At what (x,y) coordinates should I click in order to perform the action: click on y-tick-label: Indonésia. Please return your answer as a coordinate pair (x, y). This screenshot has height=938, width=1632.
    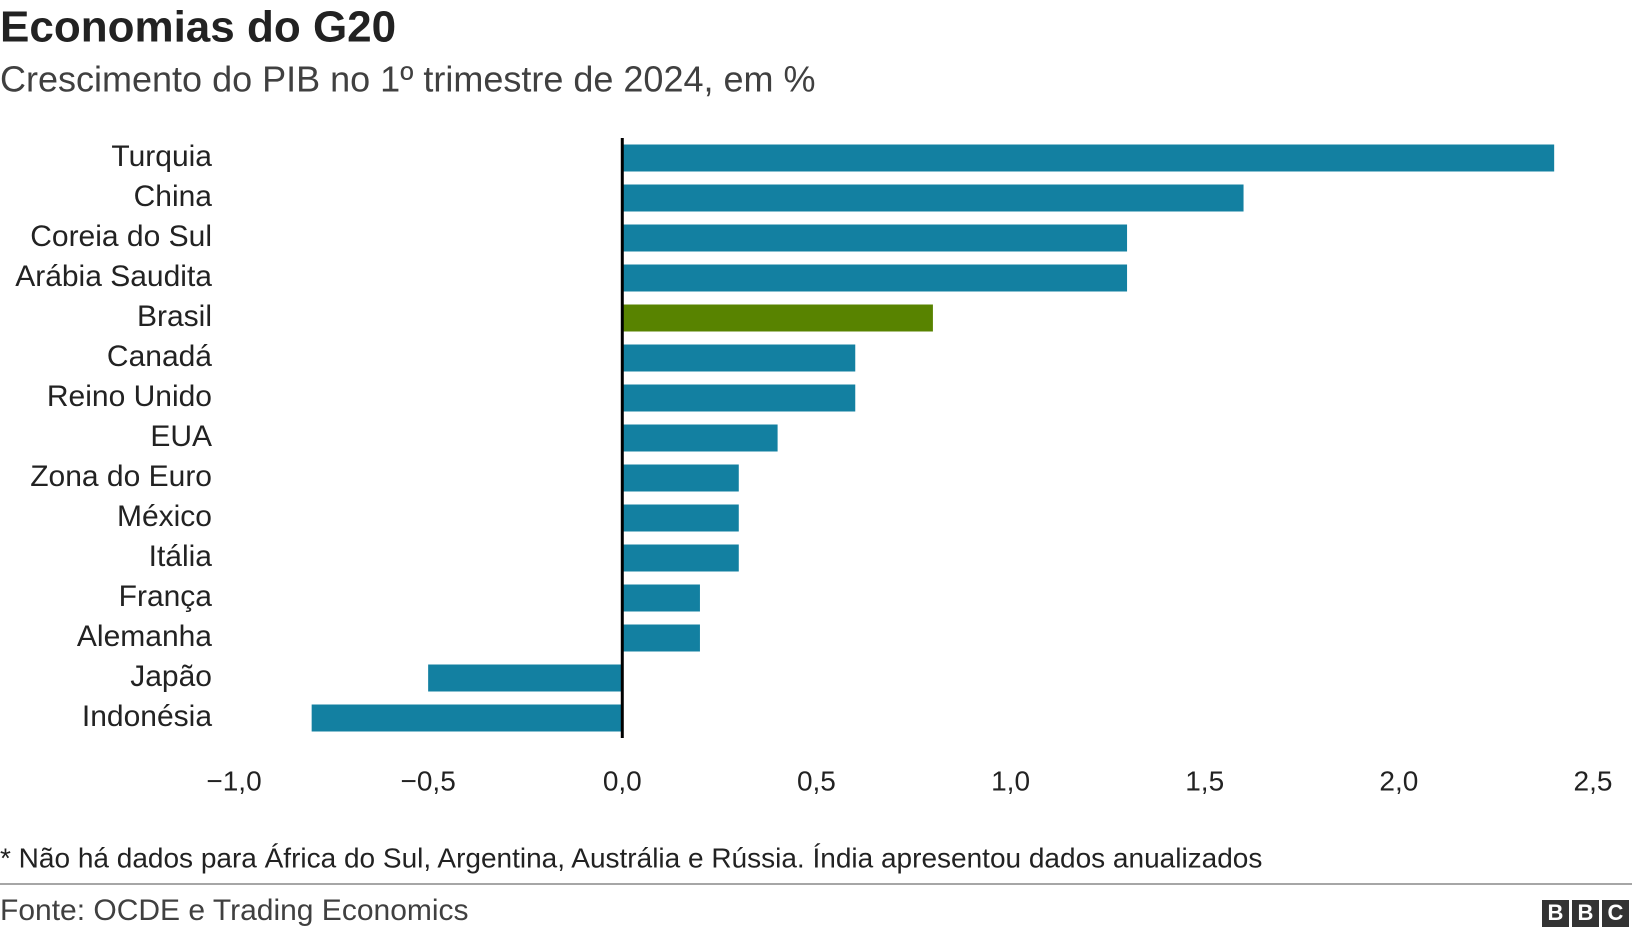
    Looking at the image, I should click on (147, 716).